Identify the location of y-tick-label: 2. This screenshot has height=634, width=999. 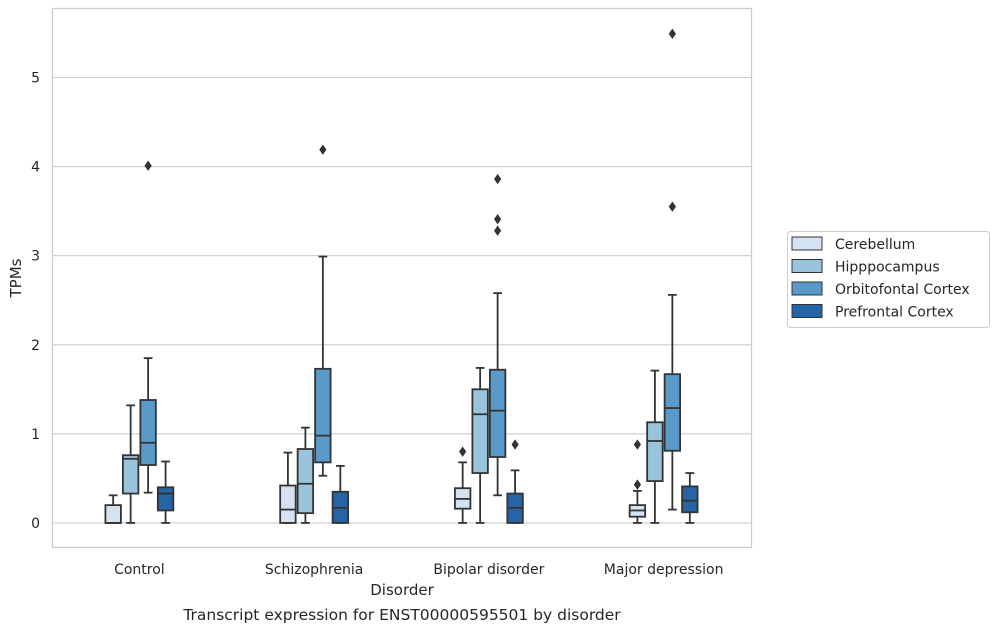
(35, 346).